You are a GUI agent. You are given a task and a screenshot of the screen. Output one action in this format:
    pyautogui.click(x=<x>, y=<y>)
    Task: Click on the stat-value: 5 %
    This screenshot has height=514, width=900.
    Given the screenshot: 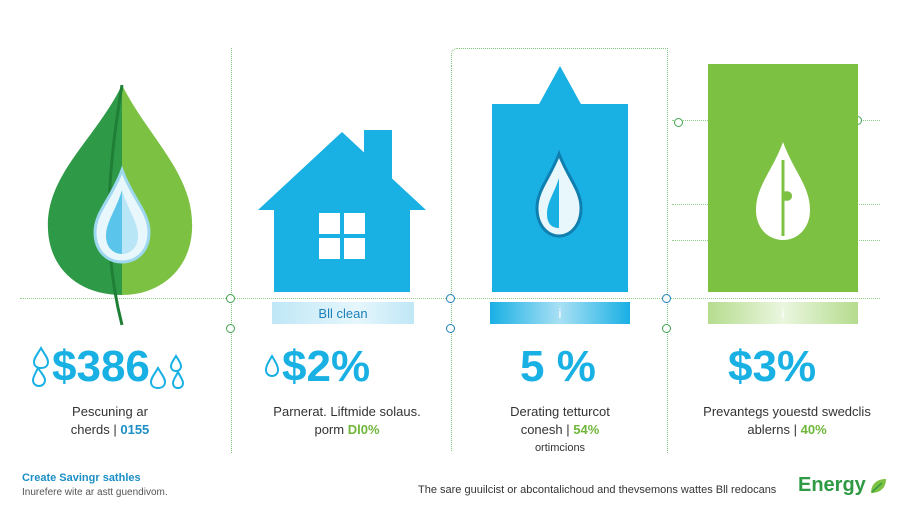 What is the action you would take?
    pyautogui.click(x=558, y=366)
    